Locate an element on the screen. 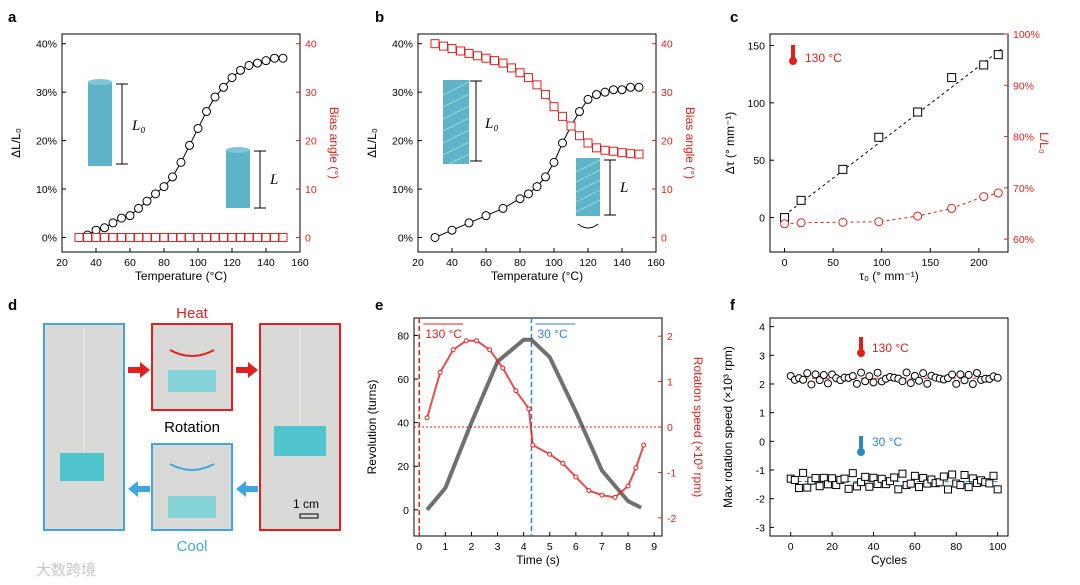 This screenshot has height=585, width=1080. rotor-block-spinning-cool is located at coordinates (192, 507).